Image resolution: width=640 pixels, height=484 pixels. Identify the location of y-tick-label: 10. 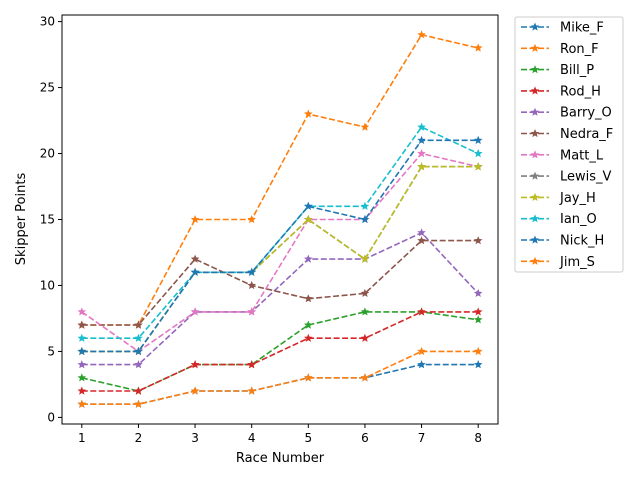
(47, 285).